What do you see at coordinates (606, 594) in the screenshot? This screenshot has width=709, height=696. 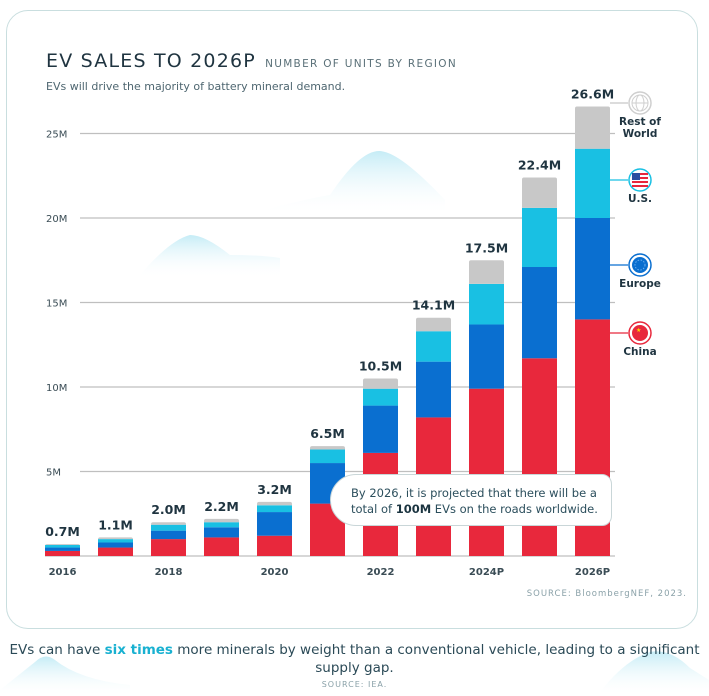 I see `chart-source: SOURCE: BloombergNEF, 2023.` at bounding box center [606, 594].